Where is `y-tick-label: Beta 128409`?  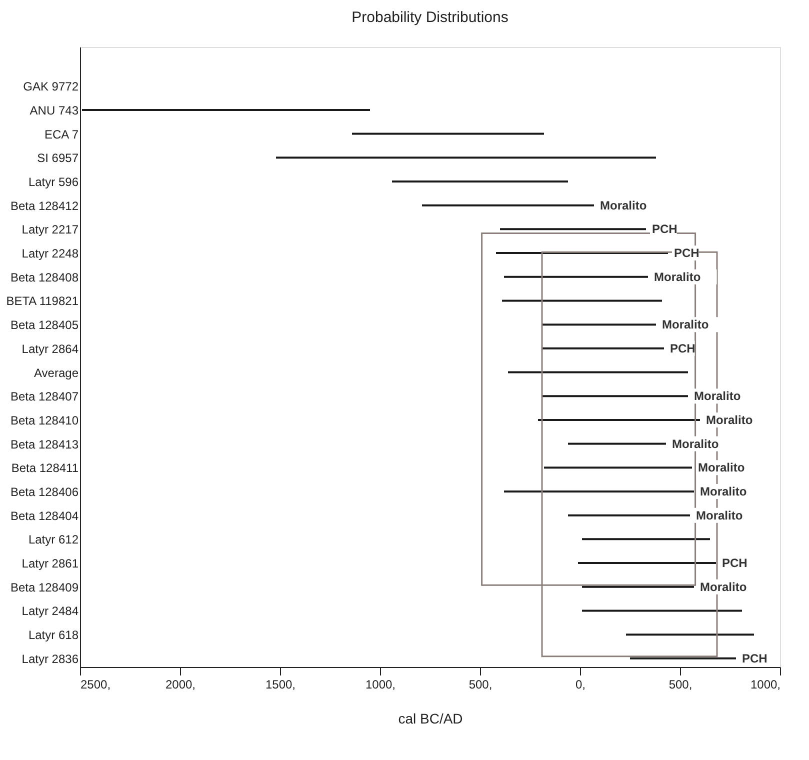
y-tick-label: Beta 128409 is located at coordinates (44, 587).